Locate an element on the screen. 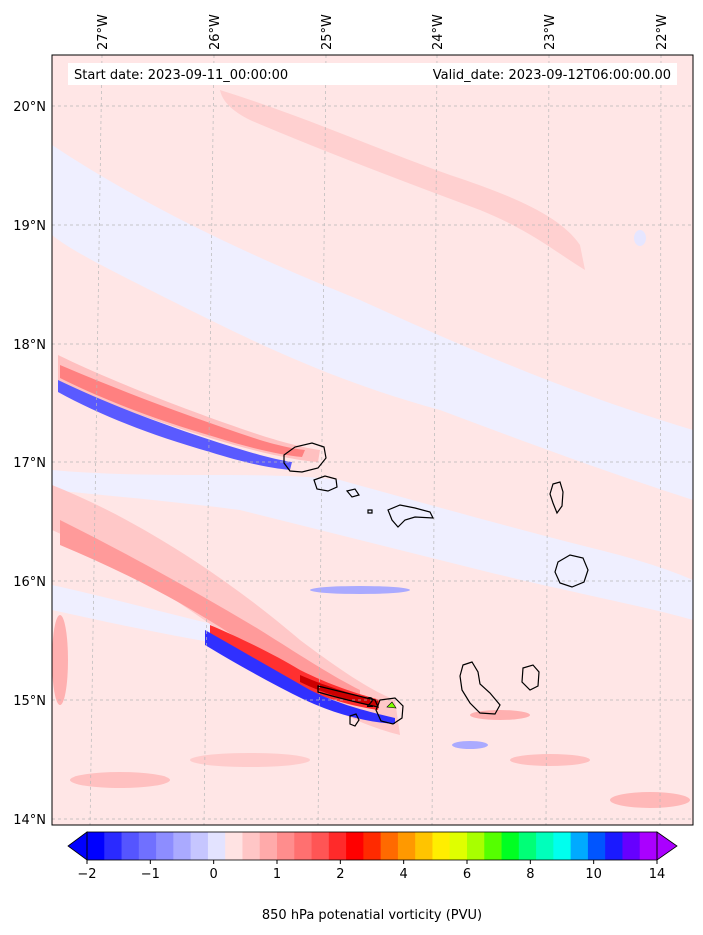  negative-pv-filament-south is located at coordinates (300, 677).